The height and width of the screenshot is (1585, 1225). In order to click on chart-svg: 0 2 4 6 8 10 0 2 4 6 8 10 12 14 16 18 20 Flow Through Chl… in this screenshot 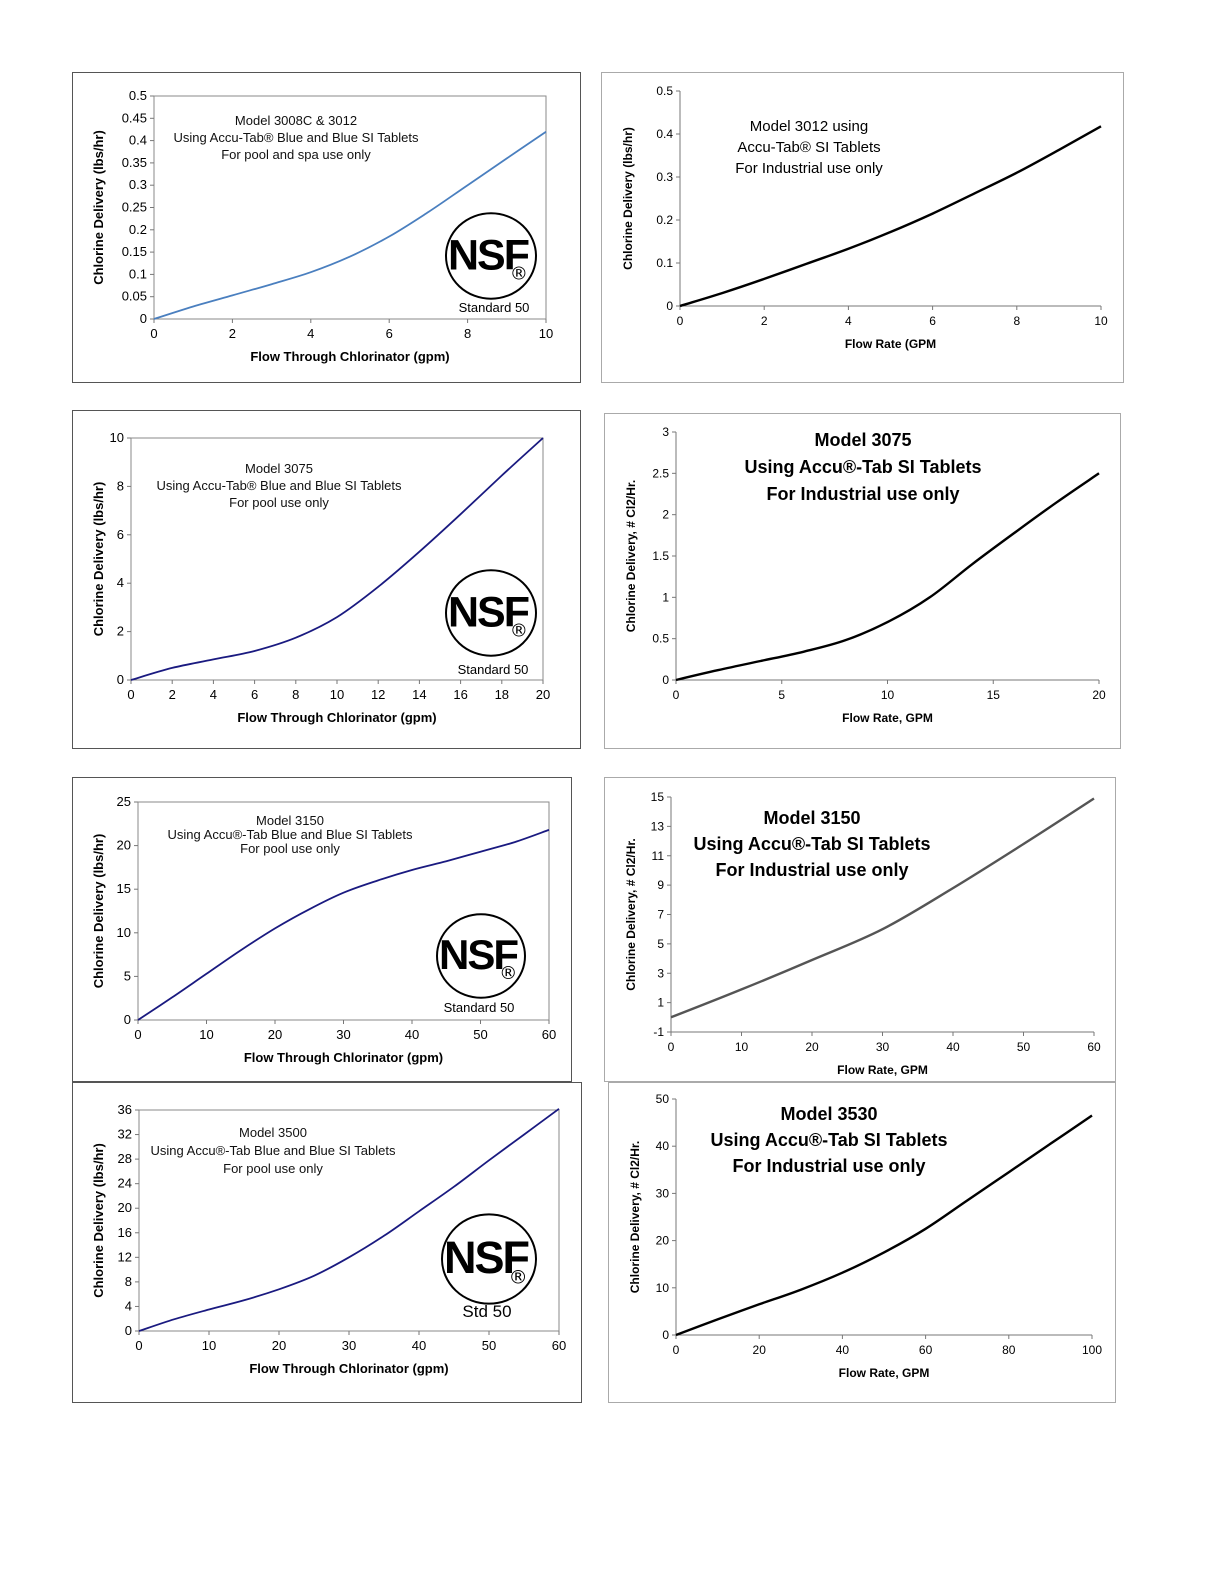, I will do `click(320, 577)`.